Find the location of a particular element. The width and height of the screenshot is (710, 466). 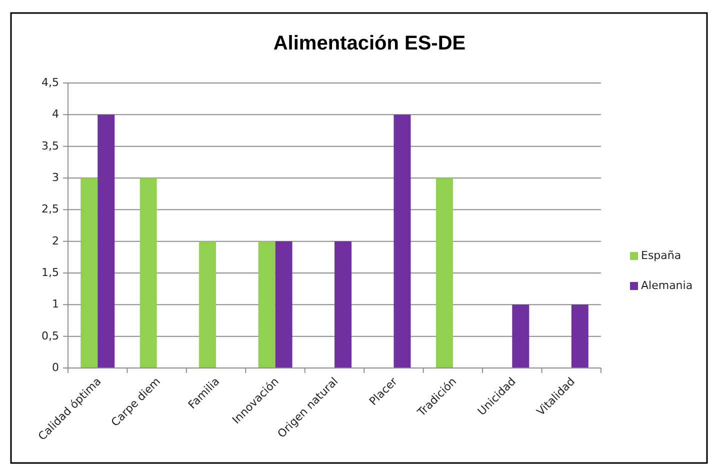

y-tick-label: 2 is located at coordinates (55, 241).